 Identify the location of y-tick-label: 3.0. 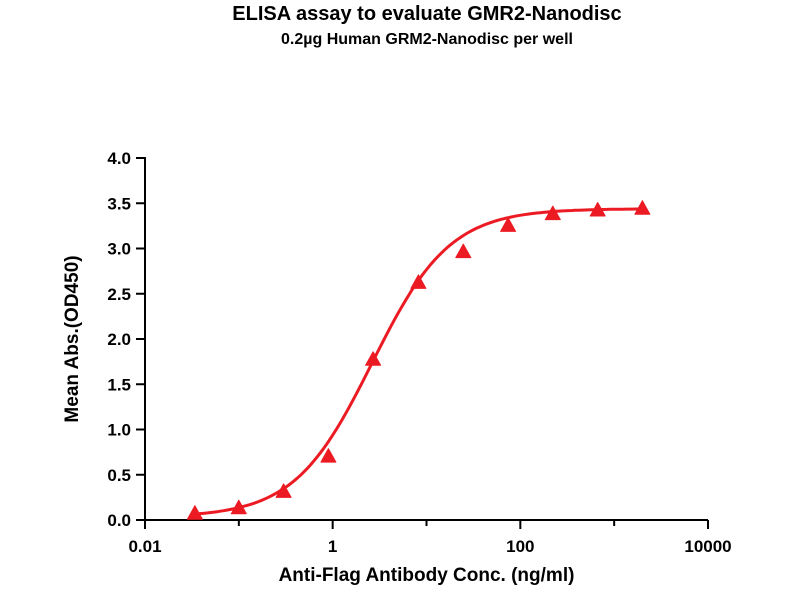
(119, 249).